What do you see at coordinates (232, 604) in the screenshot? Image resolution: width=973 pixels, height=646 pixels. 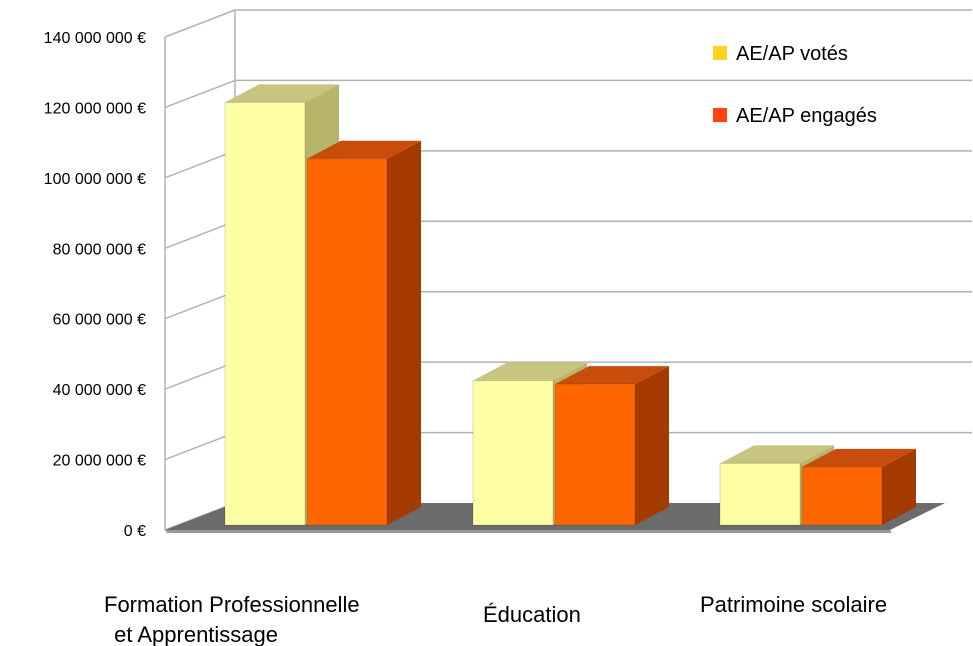 I see `x-category-label-line: Formation Professionnelle` at bounding box center [232, 604].